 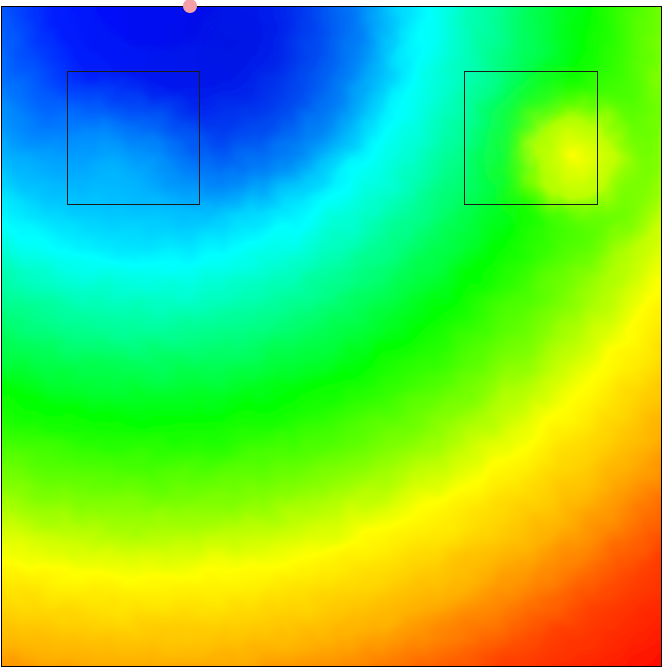 What do you see at coordinates (531, 138) in the screenshot?
I see `region-b-box` at bounding box center [531, 138].